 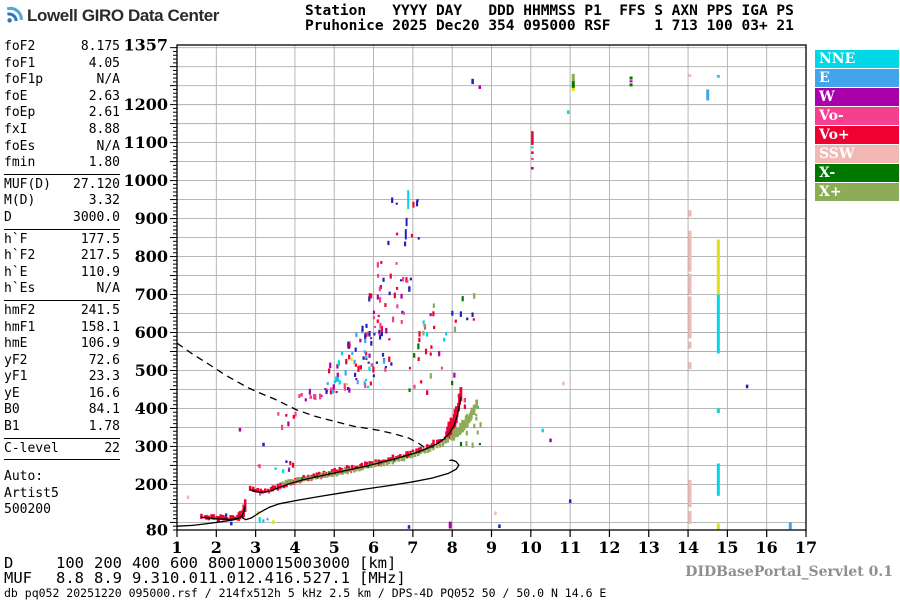 I want to click on readout-row-yf2: yF2 72.6, so click(x=62, y=361).